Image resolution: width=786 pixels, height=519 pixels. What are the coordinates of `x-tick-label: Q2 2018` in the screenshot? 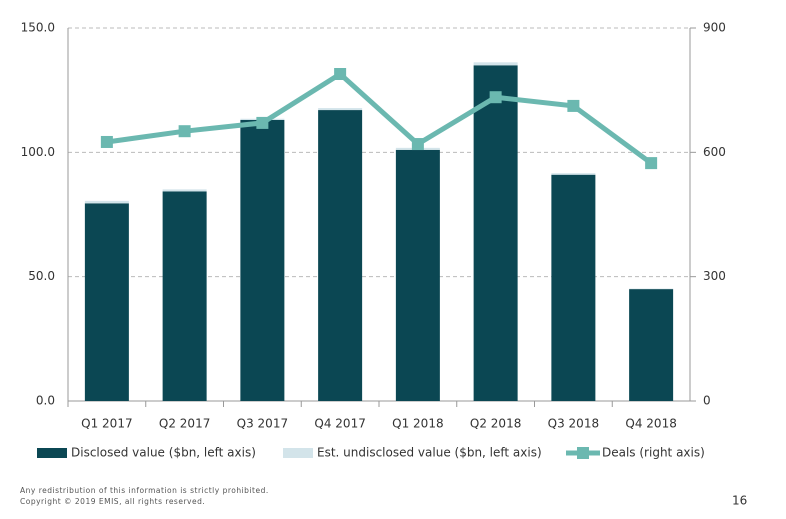 It's located at (495, 424).